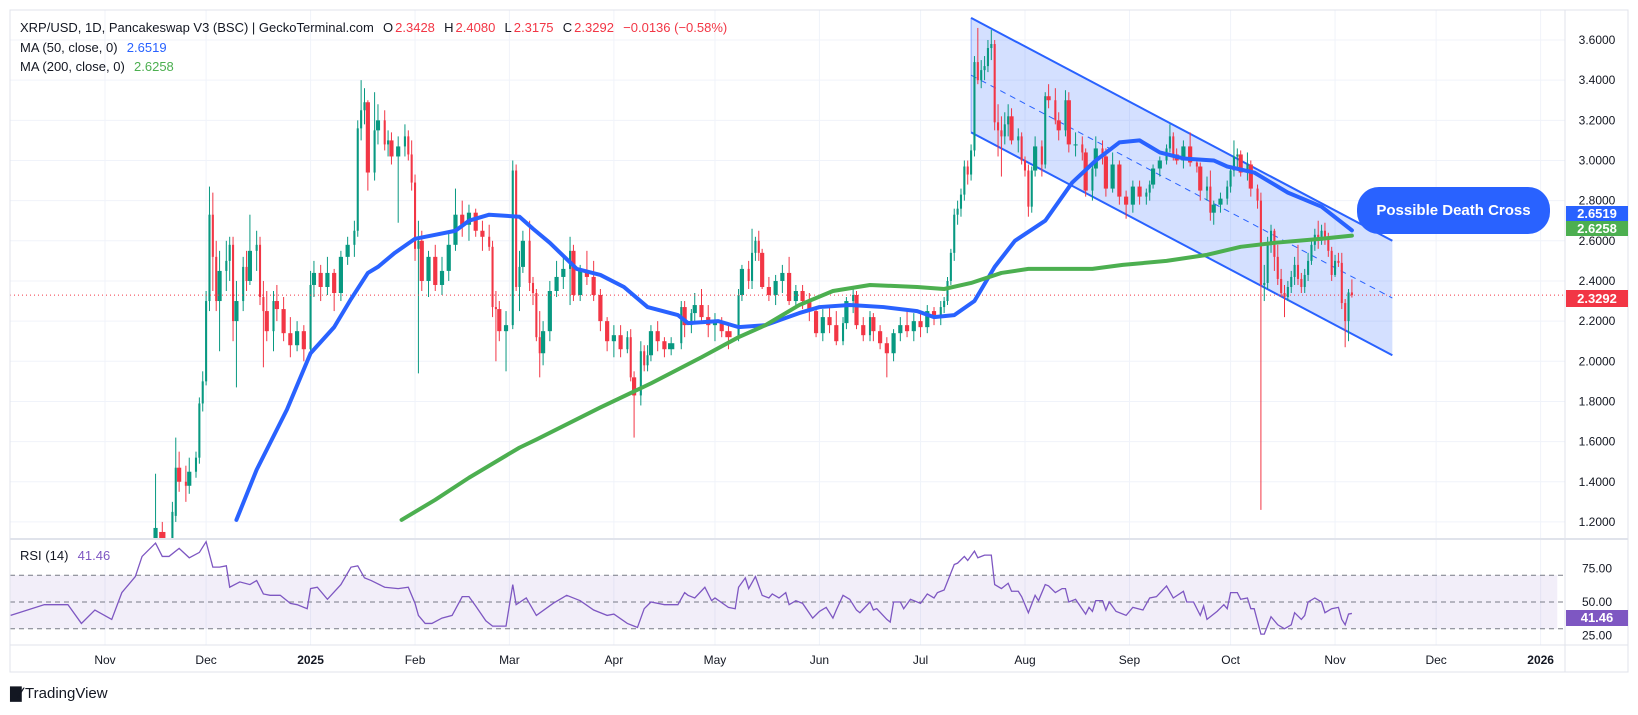 This screenshot has height=715, width=1638. I want to click on channel-lower-line, so click(1181, 244).